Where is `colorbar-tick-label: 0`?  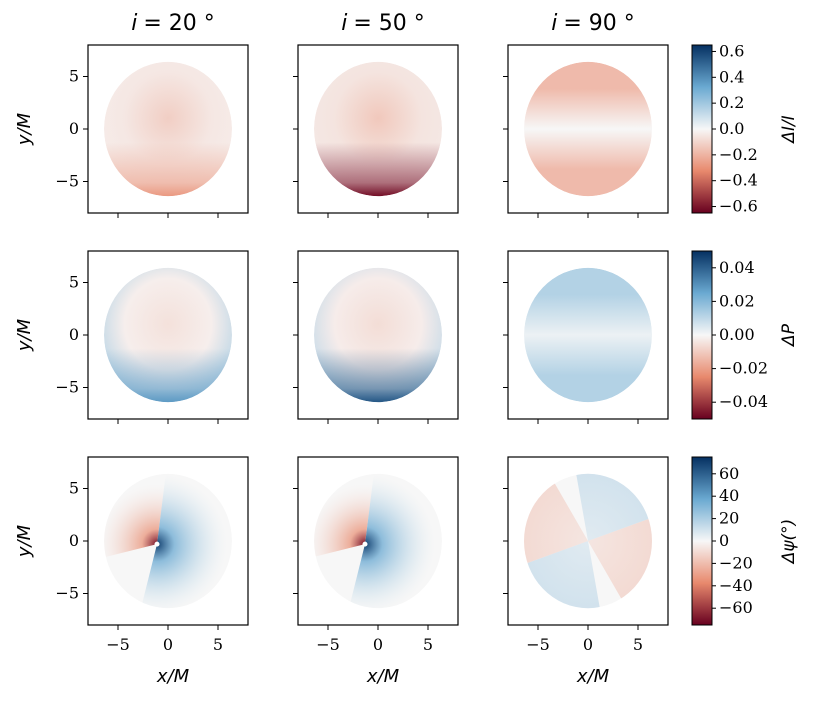 colorbar-tick-label: 0 is located at coordinates (724, 540).